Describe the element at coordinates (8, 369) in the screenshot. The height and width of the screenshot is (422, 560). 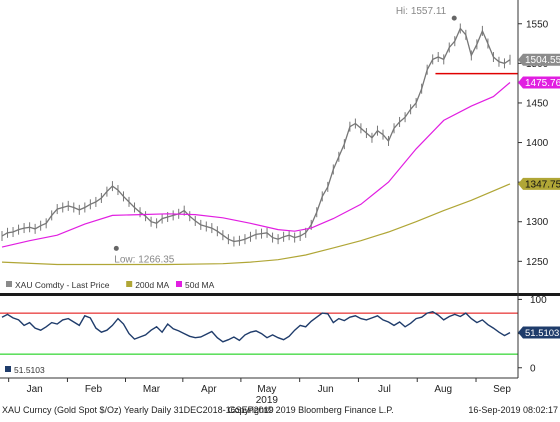
I see `rsi-legend-swatch` at that location.